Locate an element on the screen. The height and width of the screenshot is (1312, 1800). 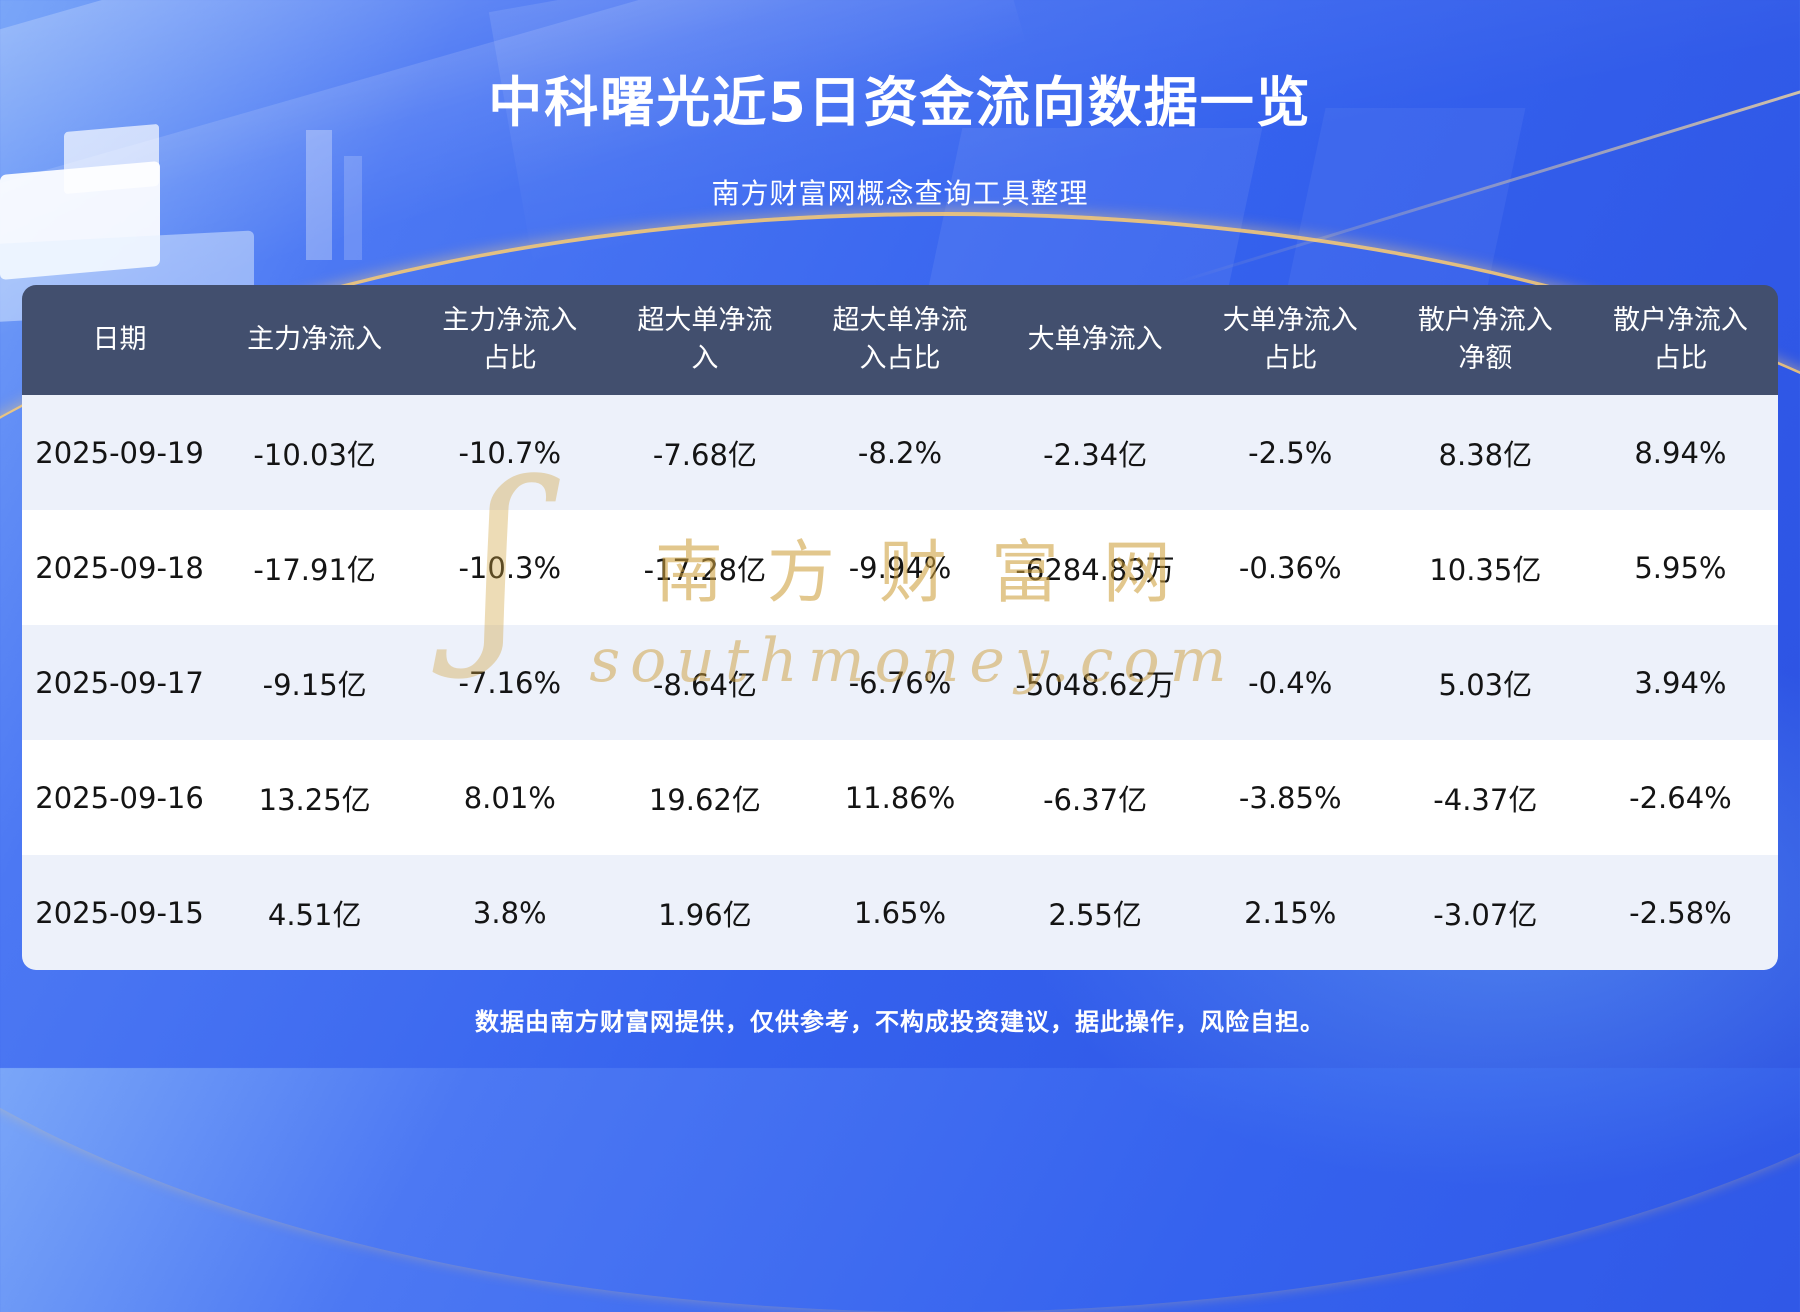
cell-xl-order-net-inflow: -7.68亿 is located at coordinates (705, 452).